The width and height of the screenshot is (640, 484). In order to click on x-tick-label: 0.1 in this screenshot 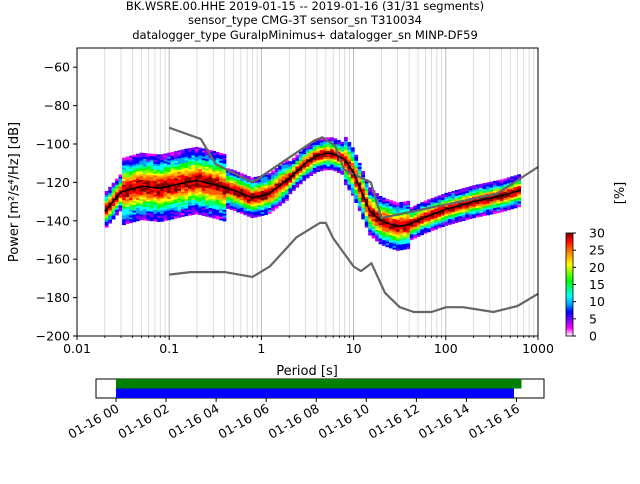, I will do `click(169, 348)`.